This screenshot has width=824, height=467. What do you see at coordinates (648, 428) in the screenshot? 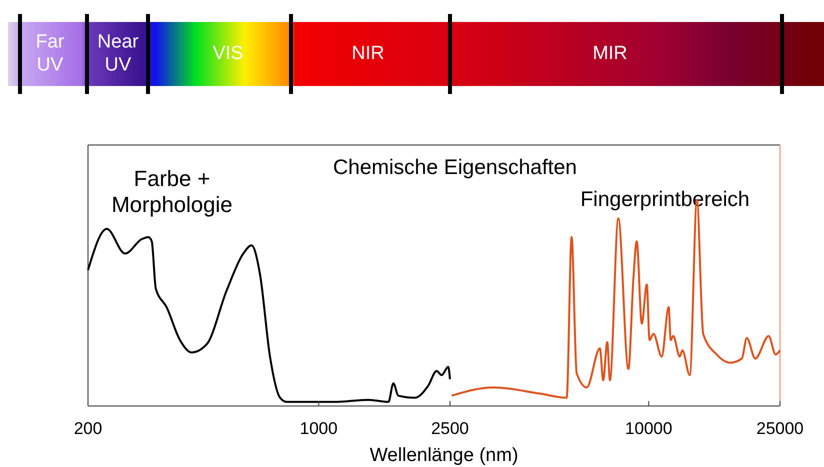
I see `x-tick-label: 10000` at bounding box center [648, 428].